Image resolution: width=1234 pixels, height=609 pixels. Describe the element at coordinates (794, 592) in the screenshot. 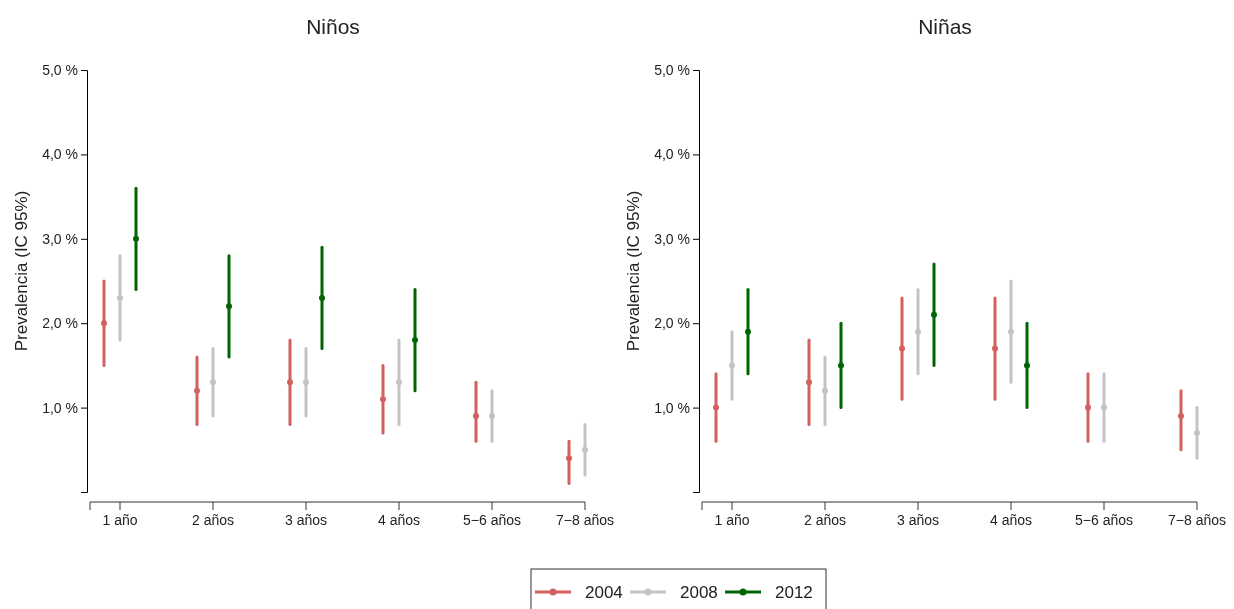

I see `legend-label: 2012` at that location.